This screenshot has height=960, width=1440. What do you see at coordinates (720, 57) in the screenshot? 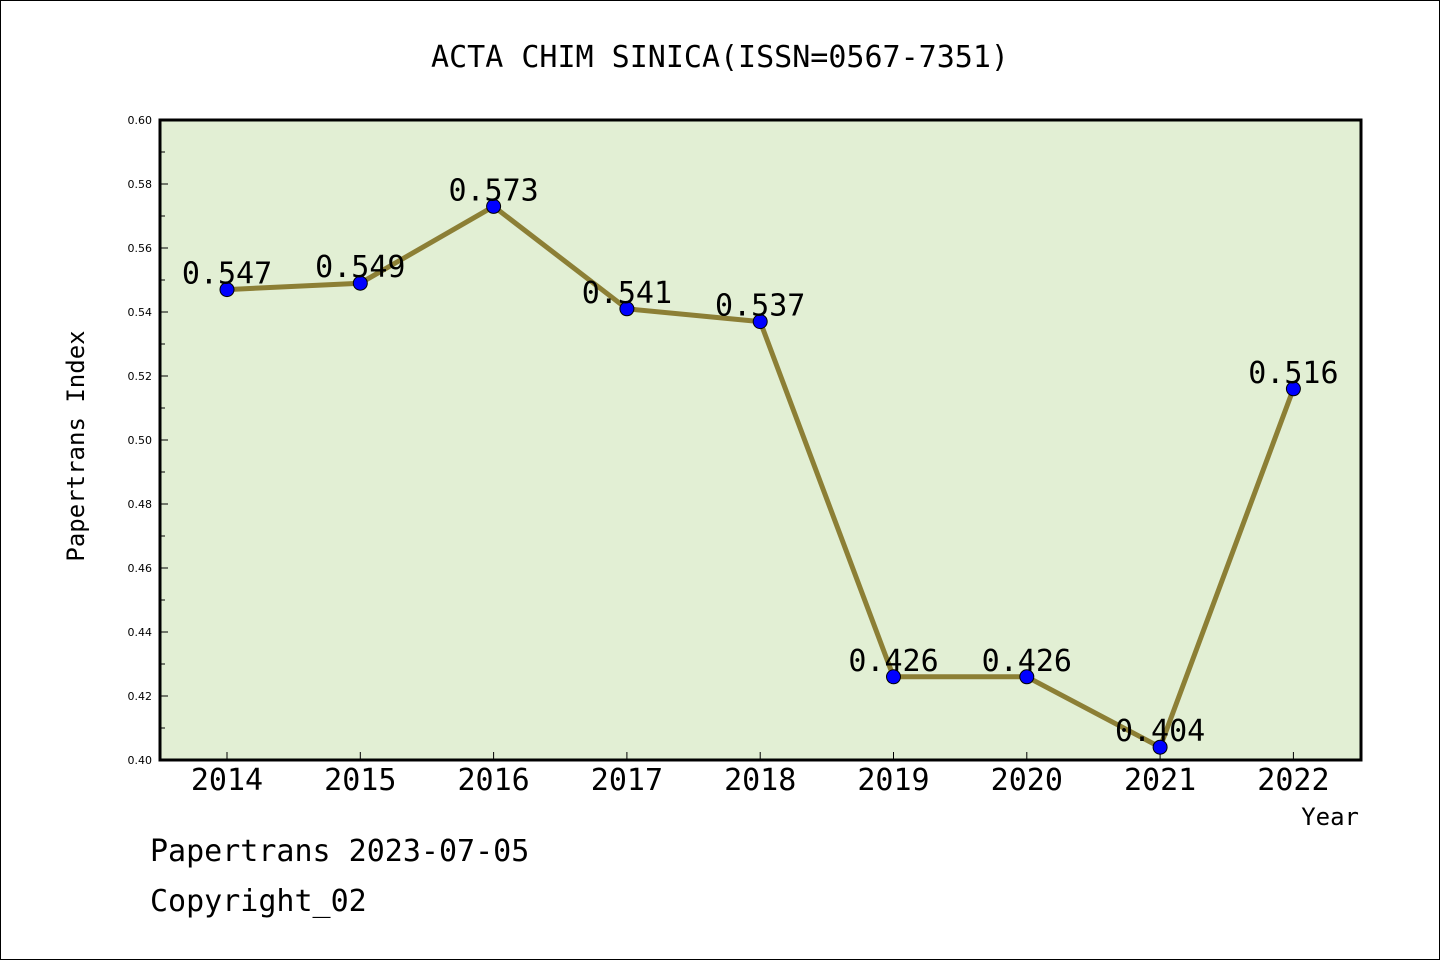
I see `chart-title: ACTA CHIM SINICA(ISSN=0567-7351)` at bounding box center [720, 57].